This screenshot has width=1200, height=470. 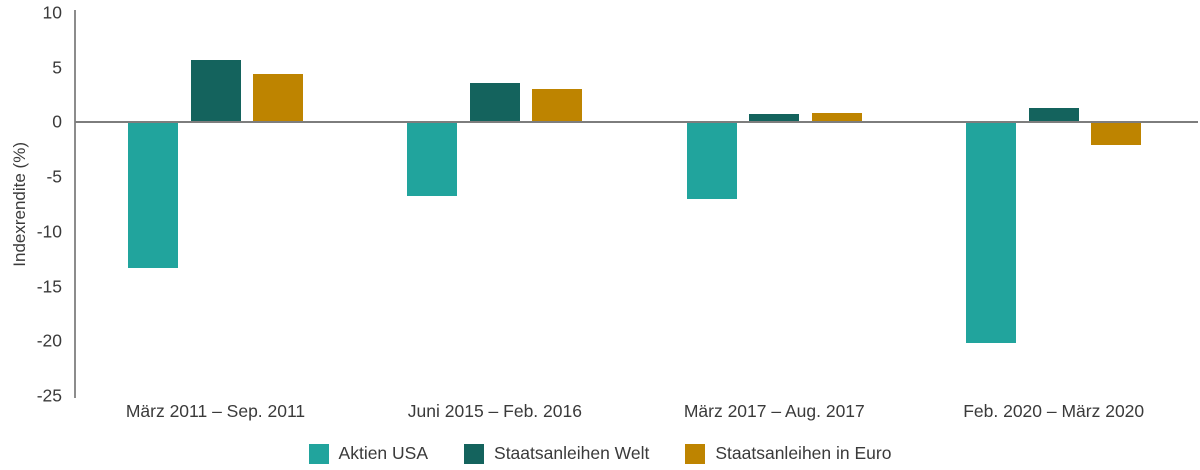 I want to click on legend-item: Staatsanleihen in Euro, so click(x=788, y=453).